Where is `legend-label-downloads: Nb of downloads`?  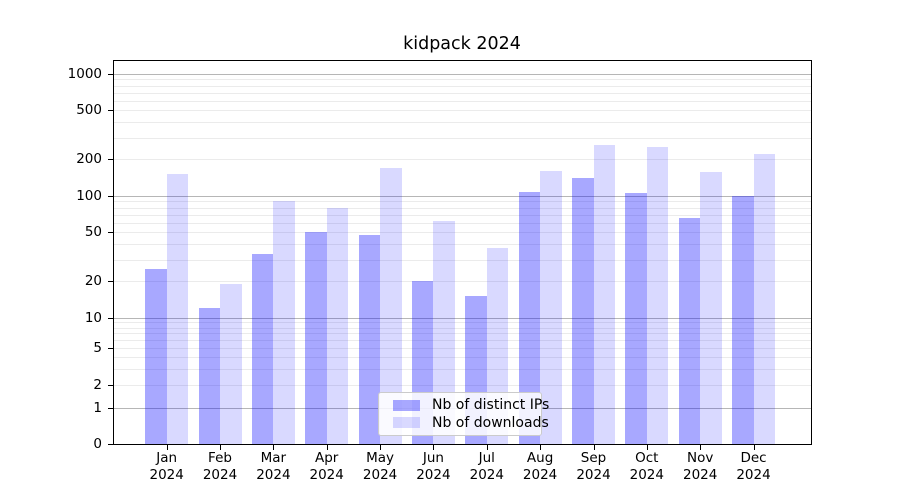
legend-label-downloads: Nb of downloads is located at coordinates (490, 422).